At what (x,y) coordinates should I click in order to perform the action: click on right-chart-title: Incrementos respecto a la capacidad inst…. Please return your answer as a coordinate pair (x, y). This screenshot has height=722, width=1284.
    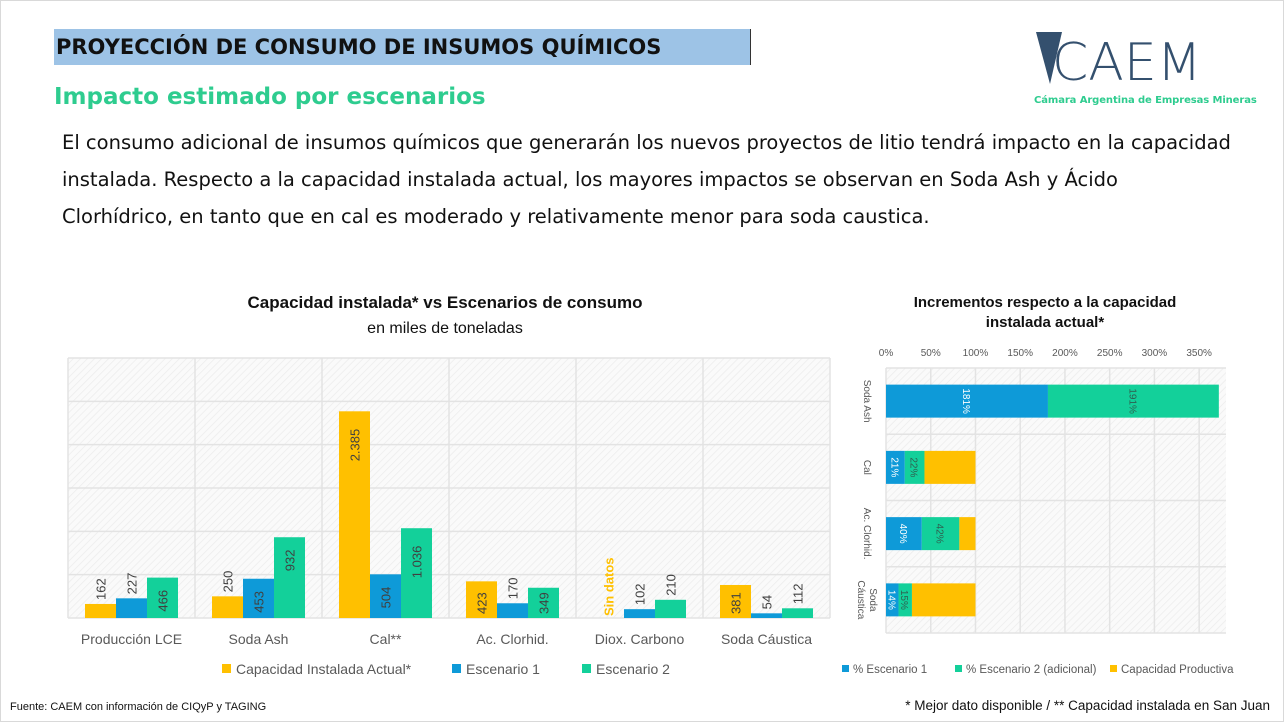
    Looking at the image, I should click on (1045, 312).